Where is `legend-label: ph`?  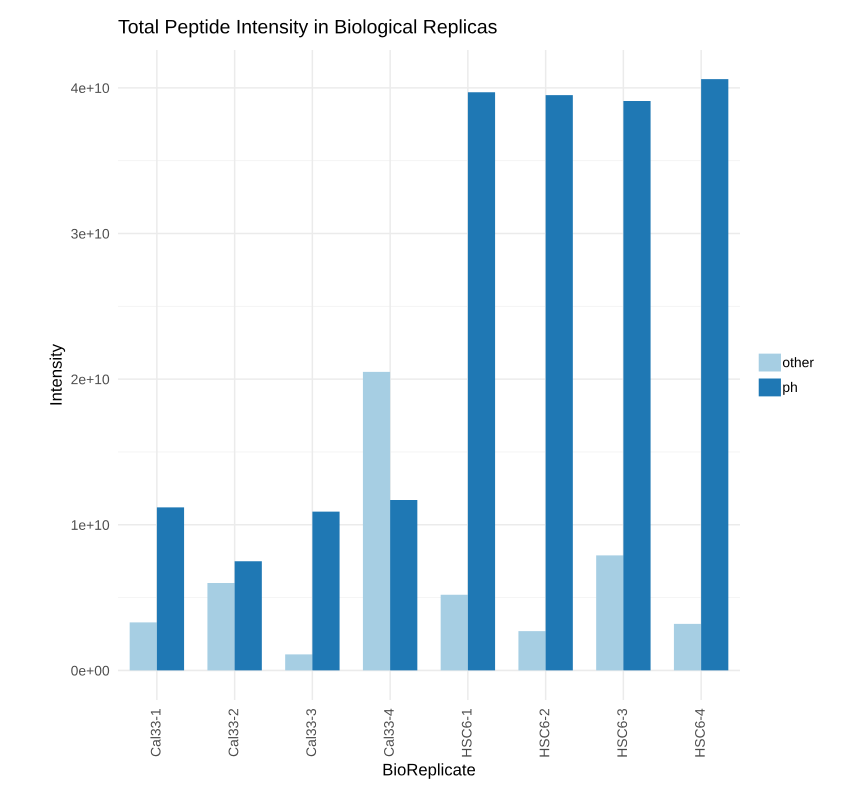 legend-label: ph is located at coordinates (790, 388).